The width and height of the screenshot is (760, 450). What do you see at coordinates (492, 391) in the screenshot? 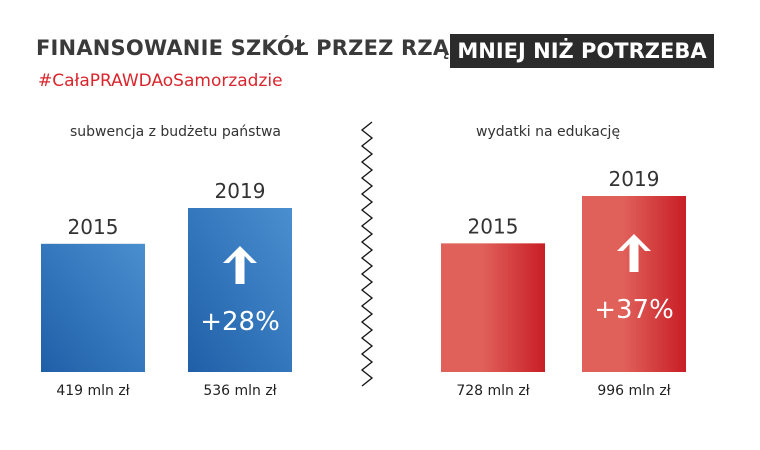
I see `value-label: 728 mln zł` at bounding box center [492, 391].